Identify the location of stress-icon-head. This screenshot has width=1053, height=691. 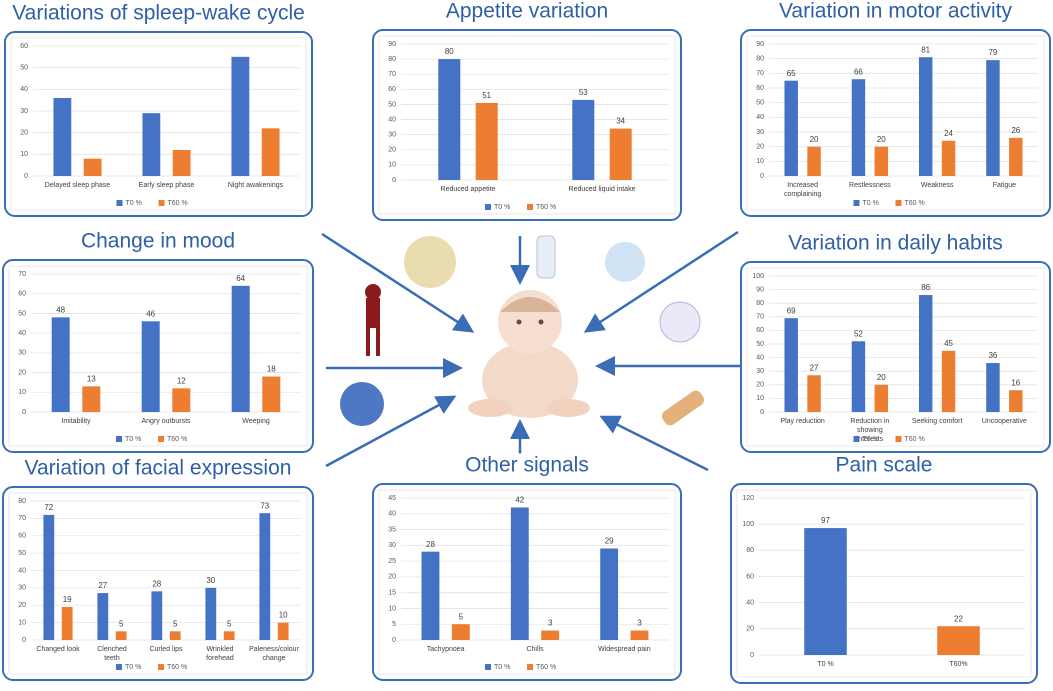
(373, 292).